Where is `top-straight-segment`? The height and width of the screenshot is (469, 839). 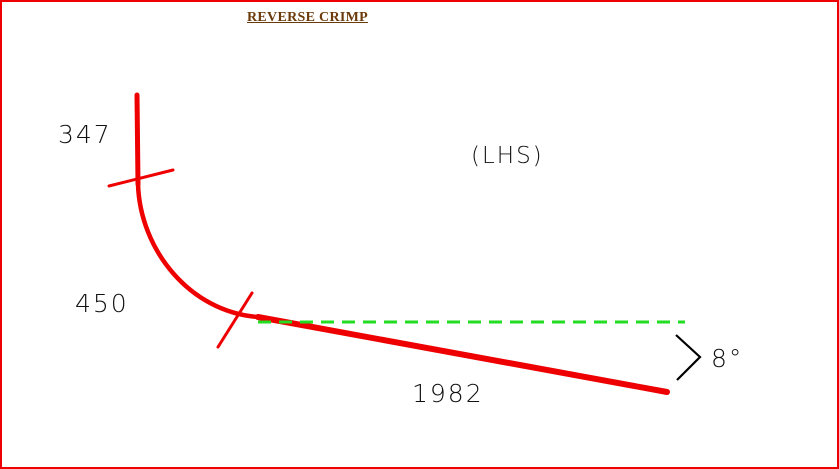 top-straight-segment is located at coordinates (137, 139).